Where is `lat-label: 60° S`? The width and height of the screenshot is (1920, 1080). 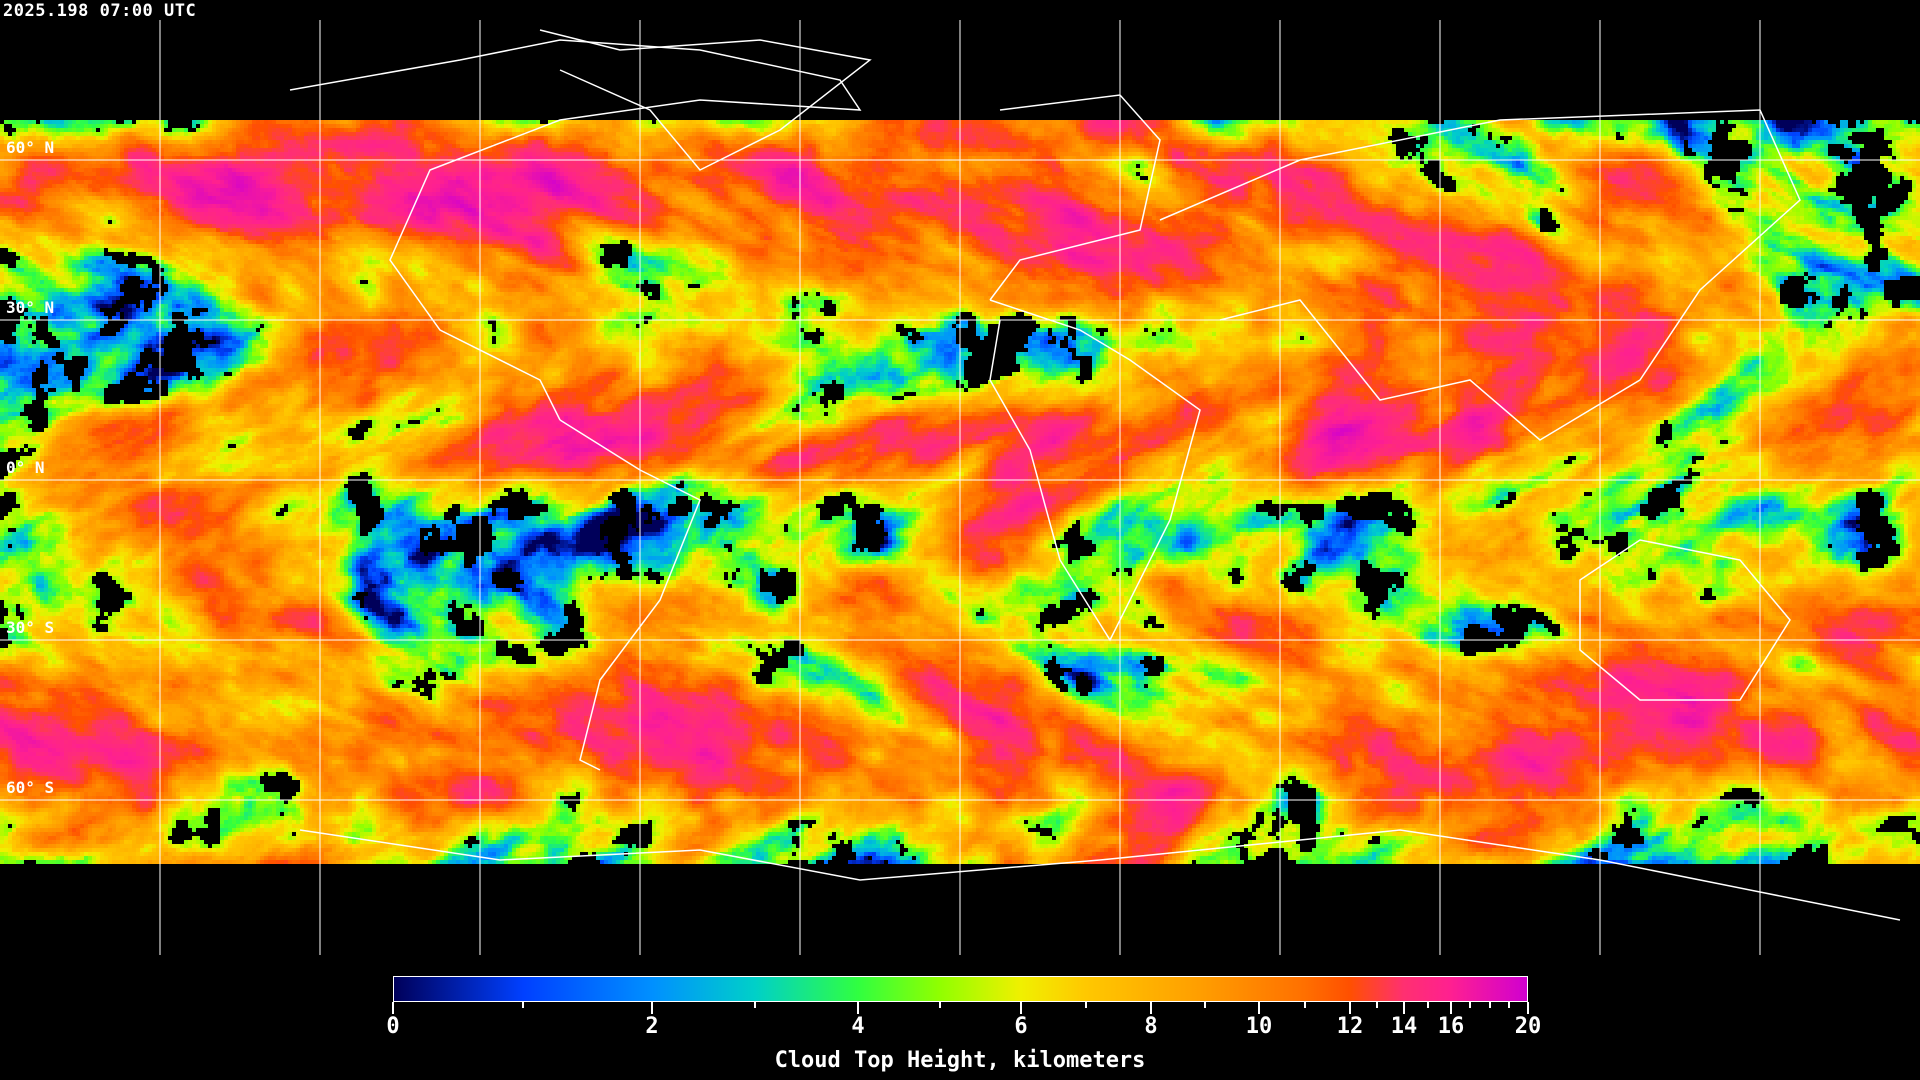 lat-label: 60° S is located at coordinates (30, 787).